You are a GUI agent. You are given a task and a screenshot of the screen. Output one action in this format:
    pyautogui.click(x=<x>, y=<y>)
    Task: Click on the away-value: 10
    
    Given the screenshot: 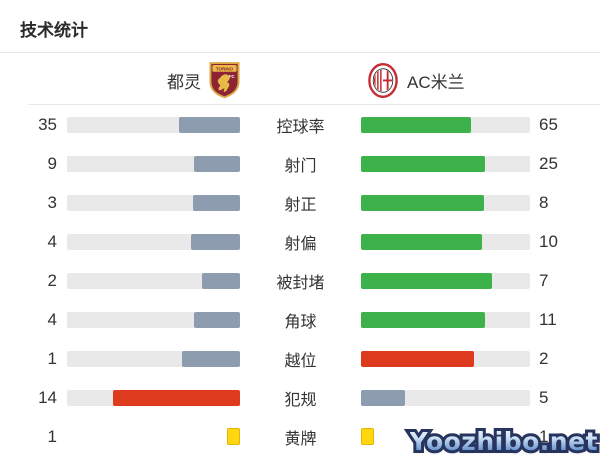 What is the action you would take?
    pyautogui.click(x=548, y=241)
    